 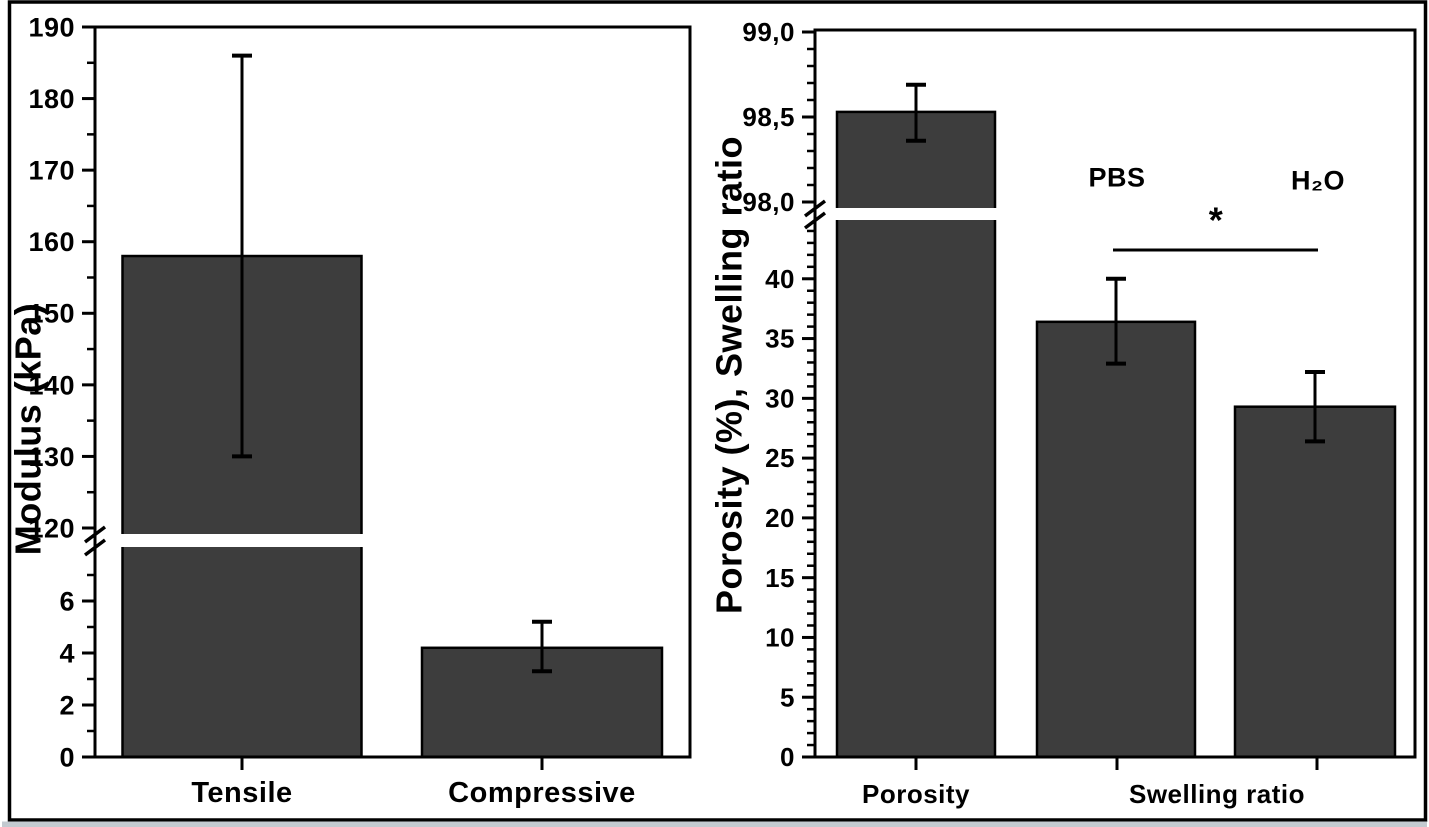 I want to click on figure-bottom-strip, so click(x=714, y=824).